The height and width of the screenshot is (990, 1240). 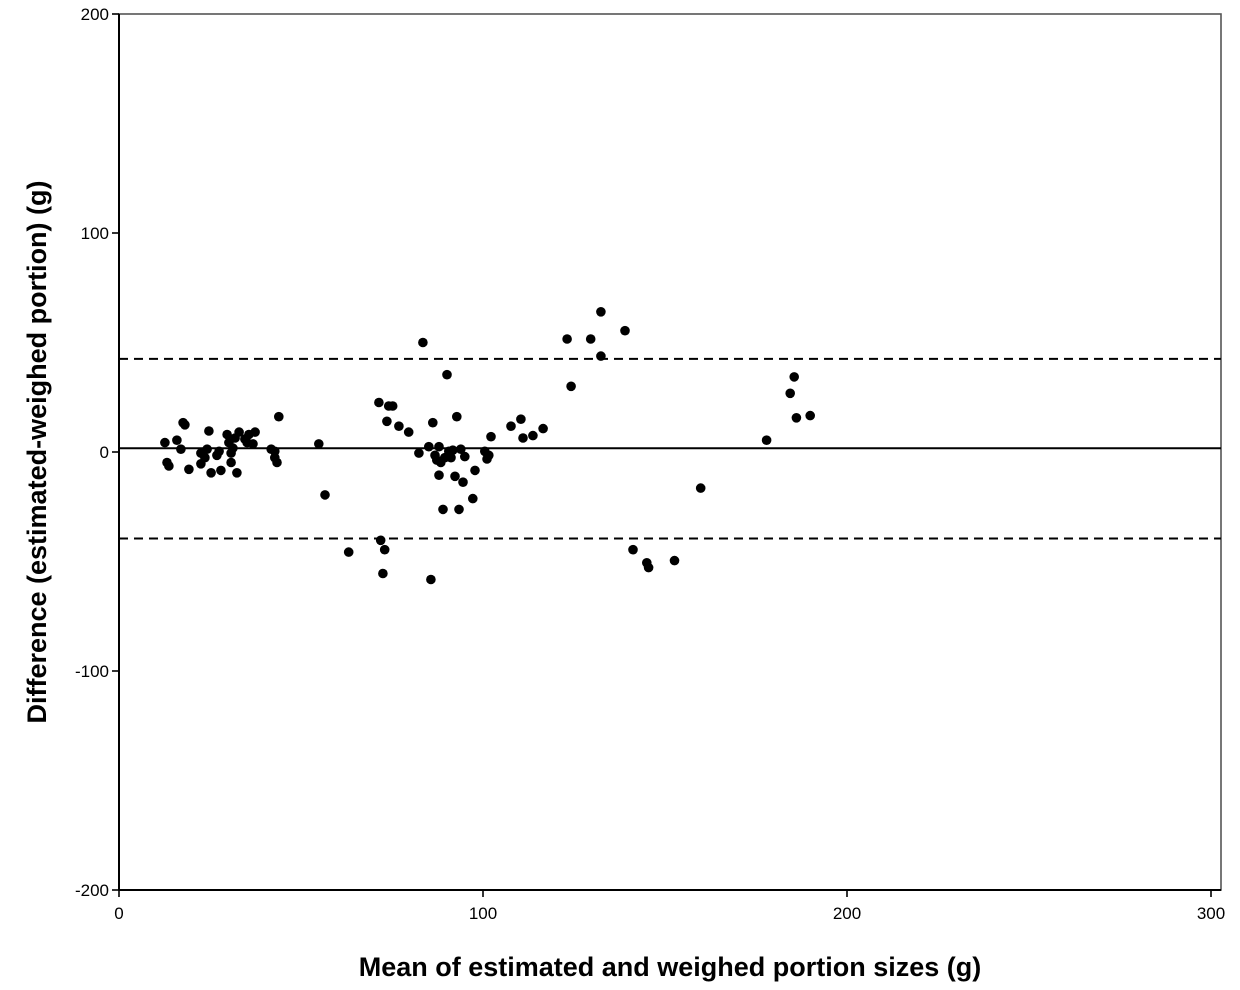 What do you see at coordinates (847, 913) in the screenshot?
I see `x-tick-label: 200` at bounding box center [847, 913].